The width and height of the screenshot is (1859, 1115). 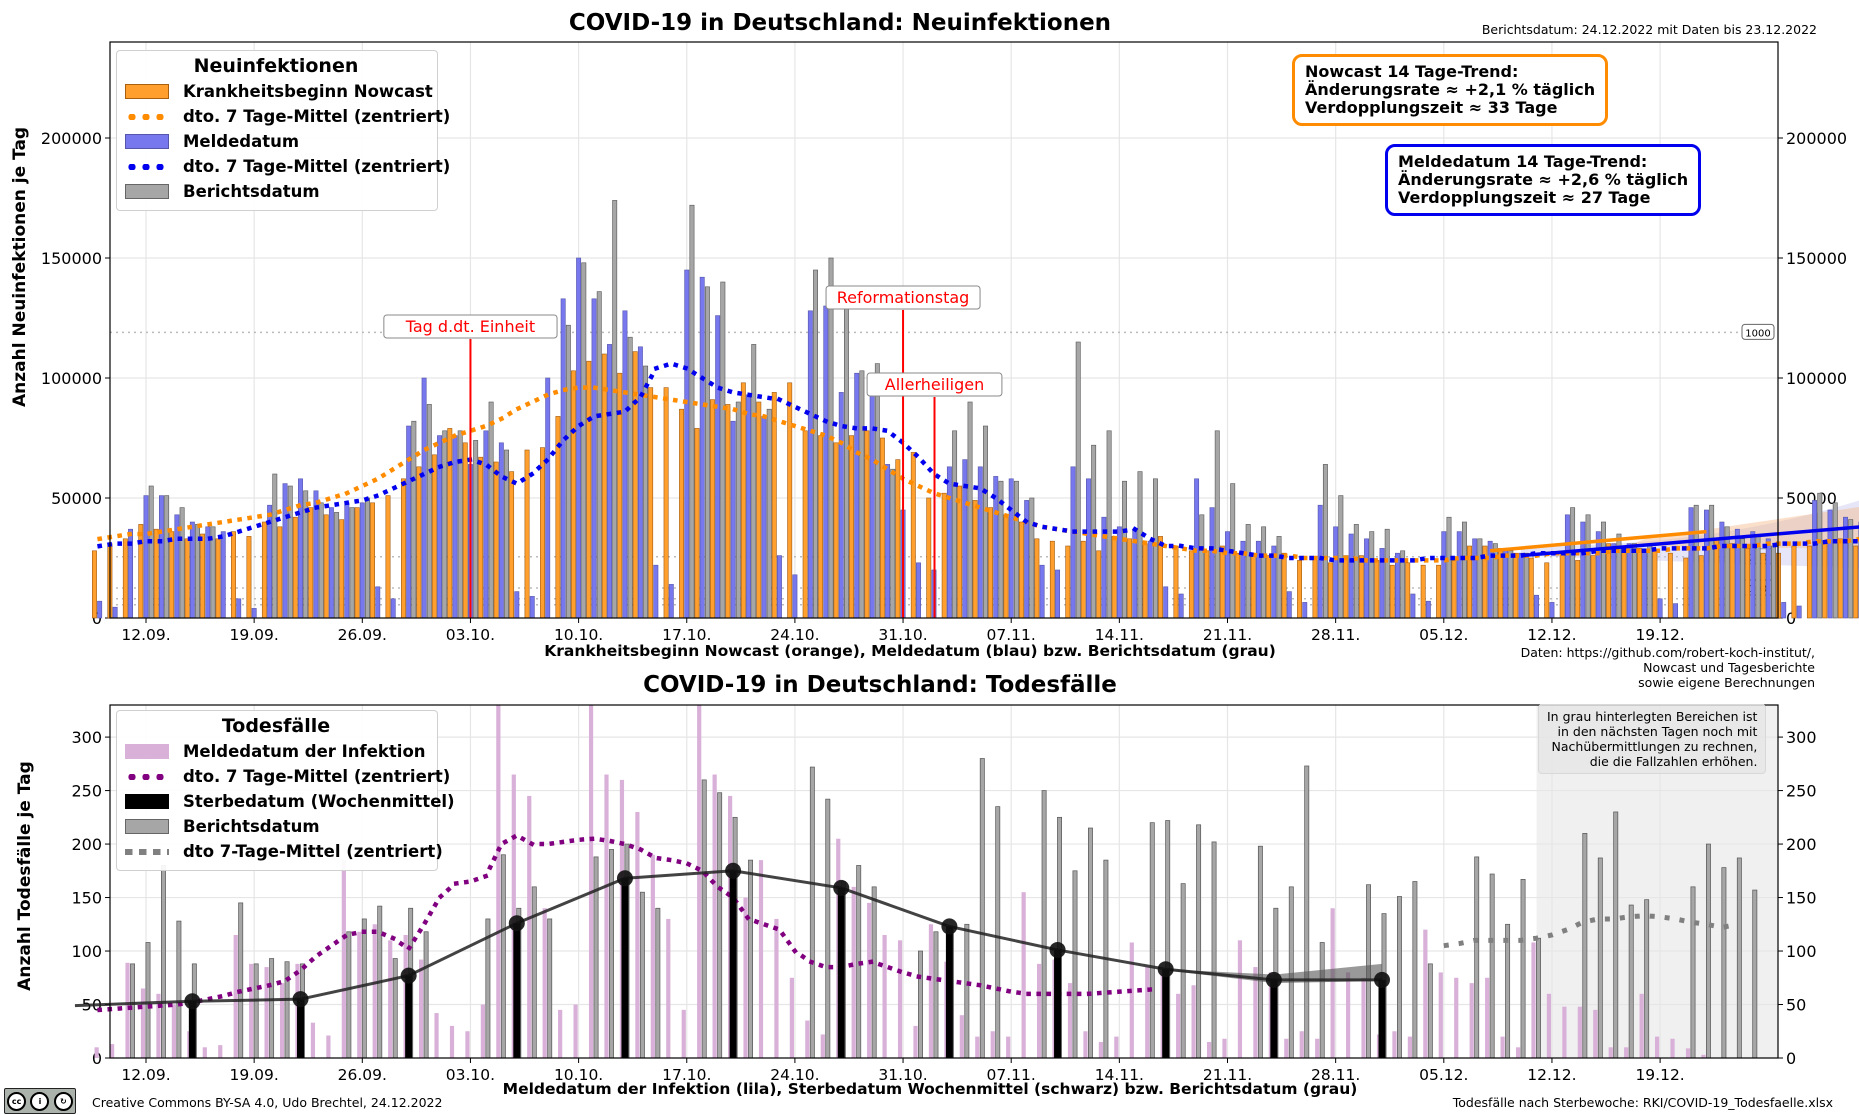 I want to click on legend-item-nowcast: Krankheitsbeginn Nowcast, so click(x=279, y=91).